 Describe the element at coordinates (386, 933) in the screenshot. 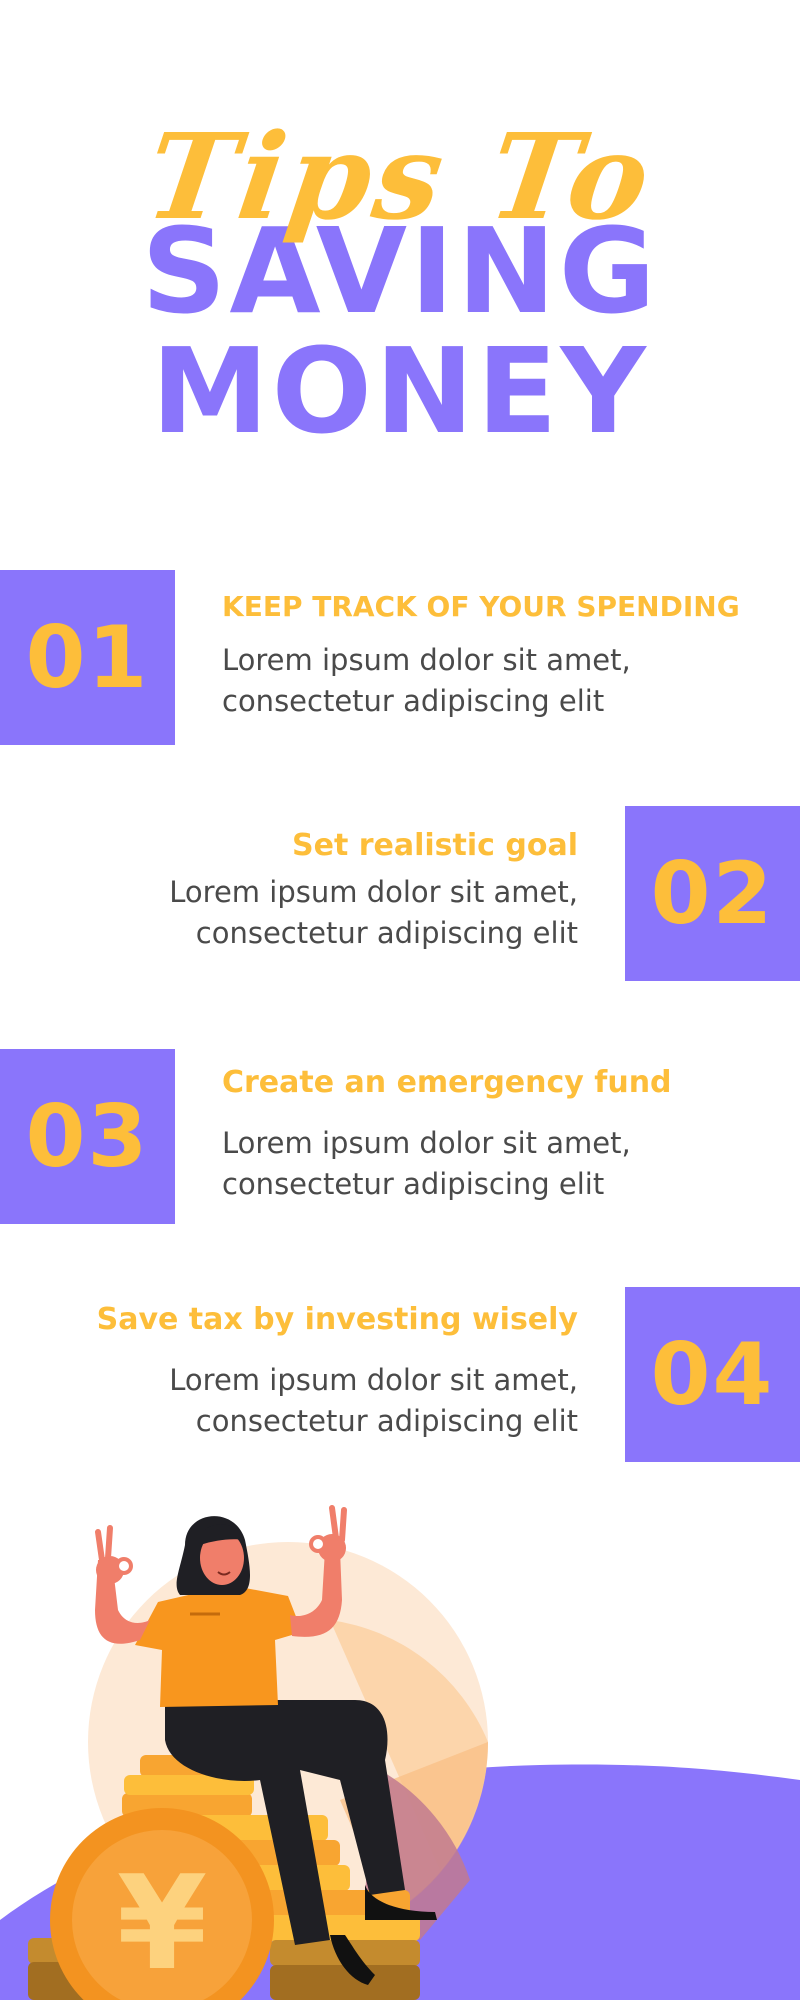

I see `tip-desc-2-line2: consectetur adipiscing elit` at that location.